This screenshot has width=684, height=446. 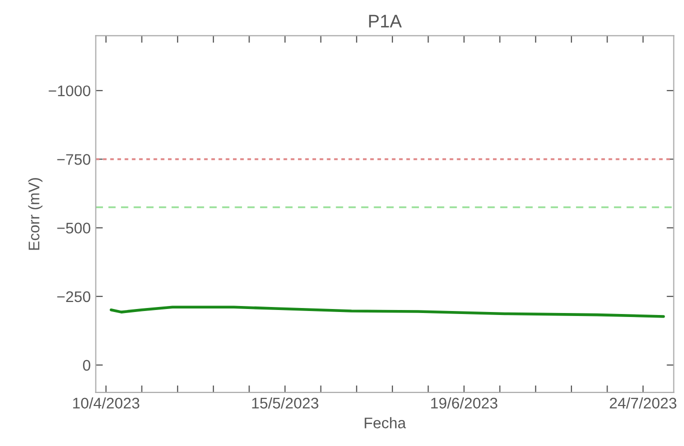 I want to click on y-tick-label: 0, so click(x=86, y=365).